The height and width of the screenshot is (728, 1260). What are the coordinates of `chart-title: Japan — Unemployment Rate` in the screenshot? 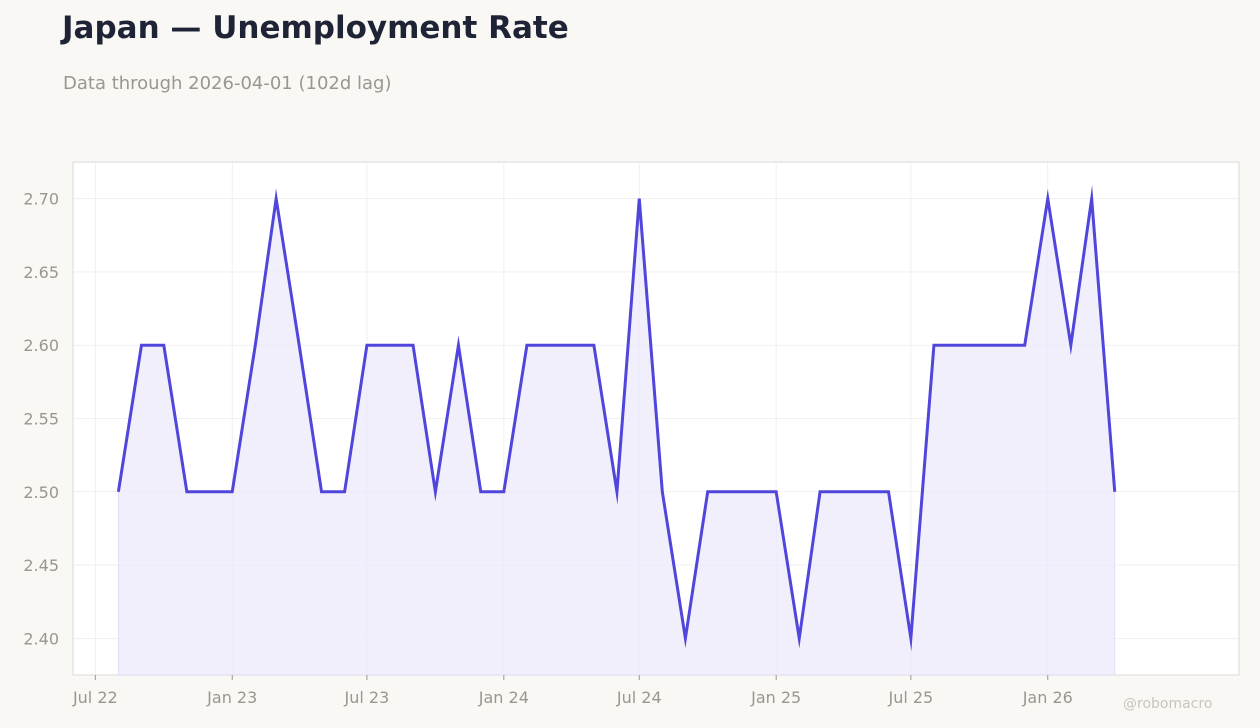 It's located at (315, 28).